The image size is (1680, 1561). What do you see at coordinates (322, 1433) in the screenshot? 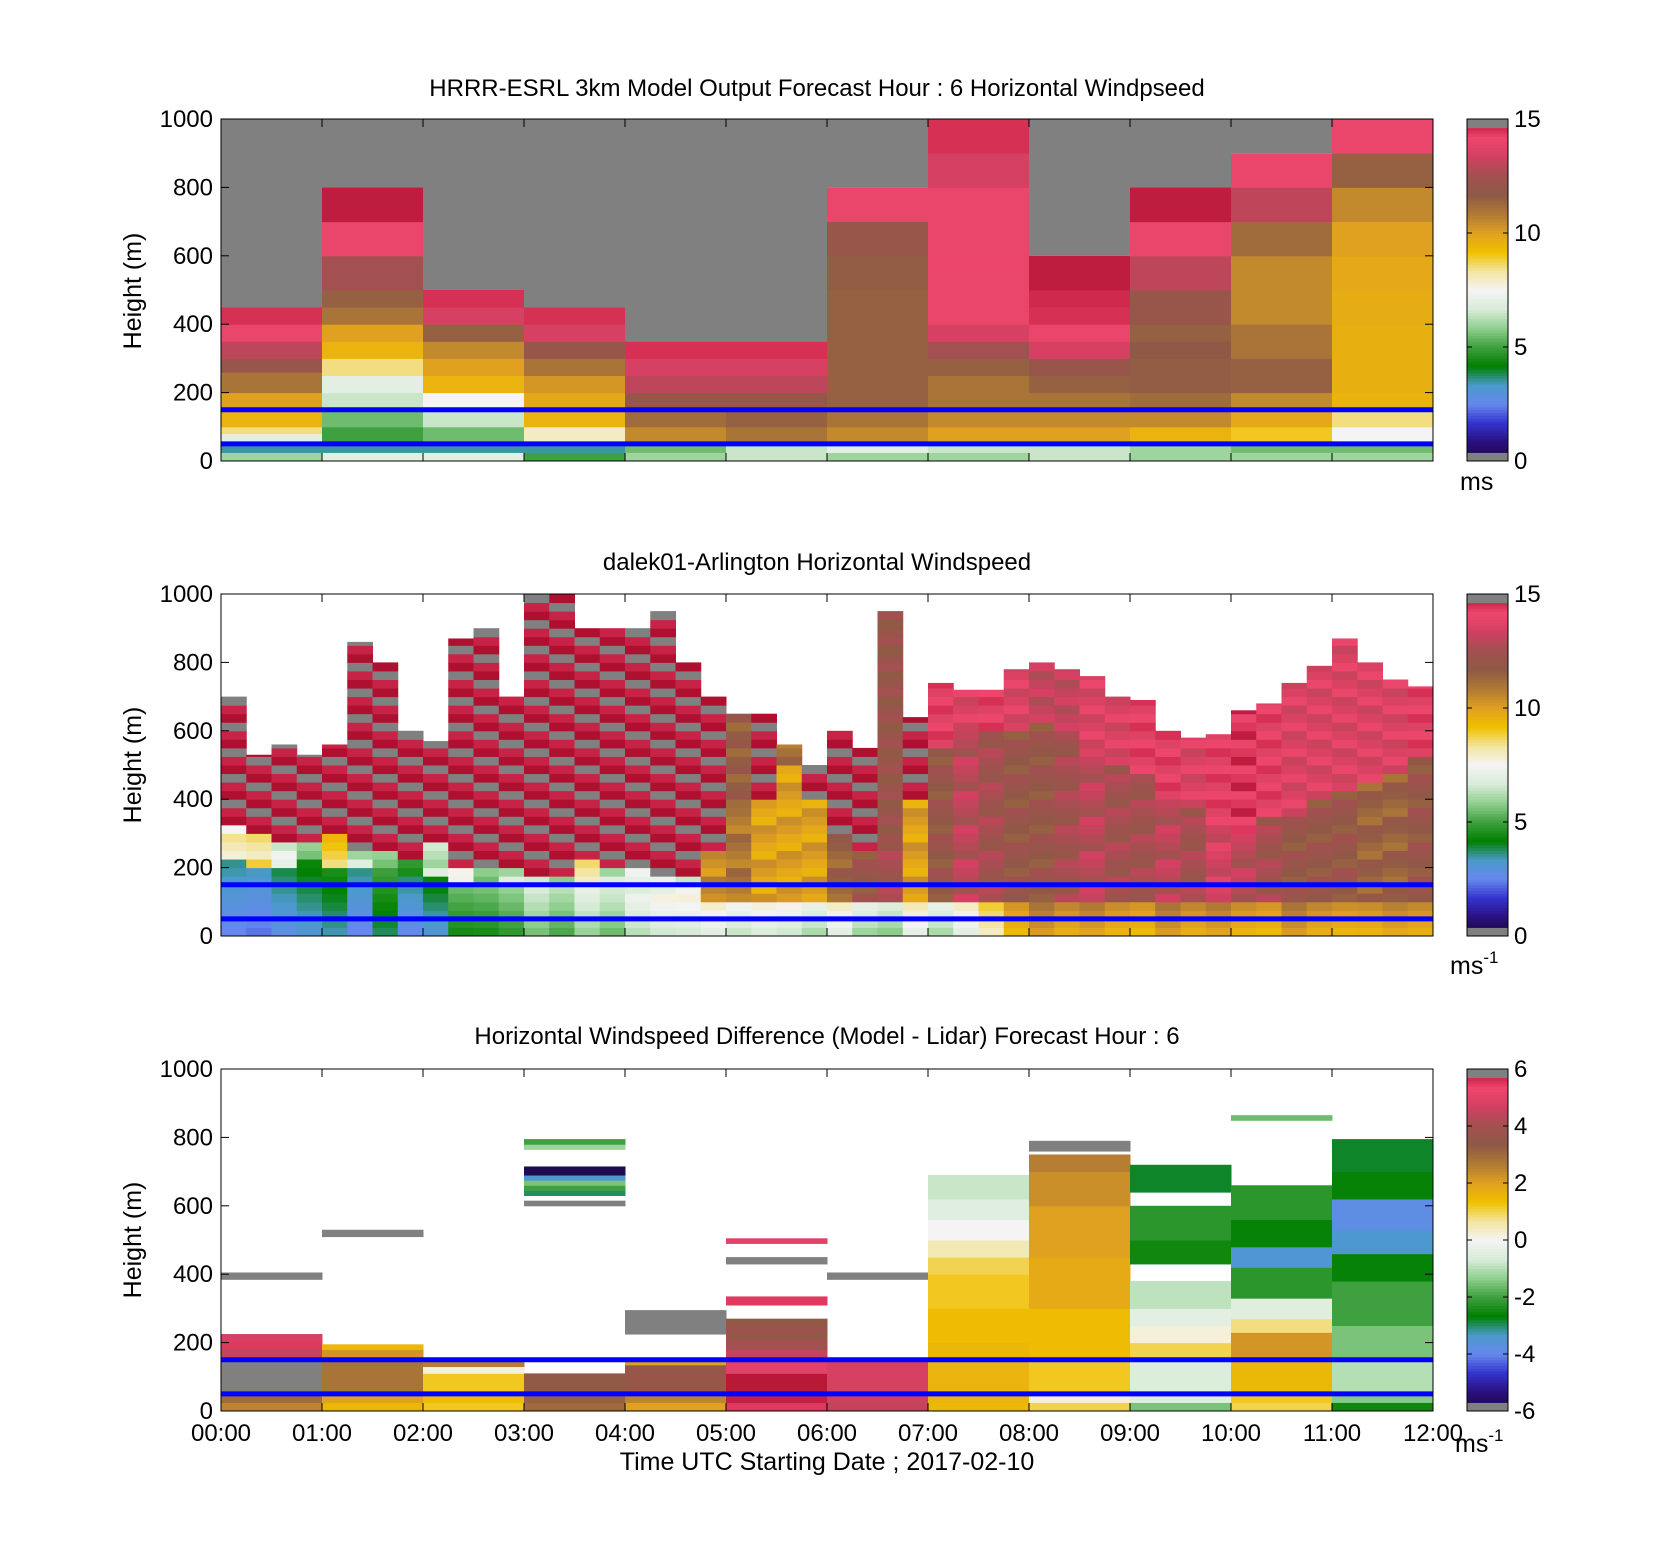
I see `x-tick-label: 01:00` at bounding box center [322, 1433].